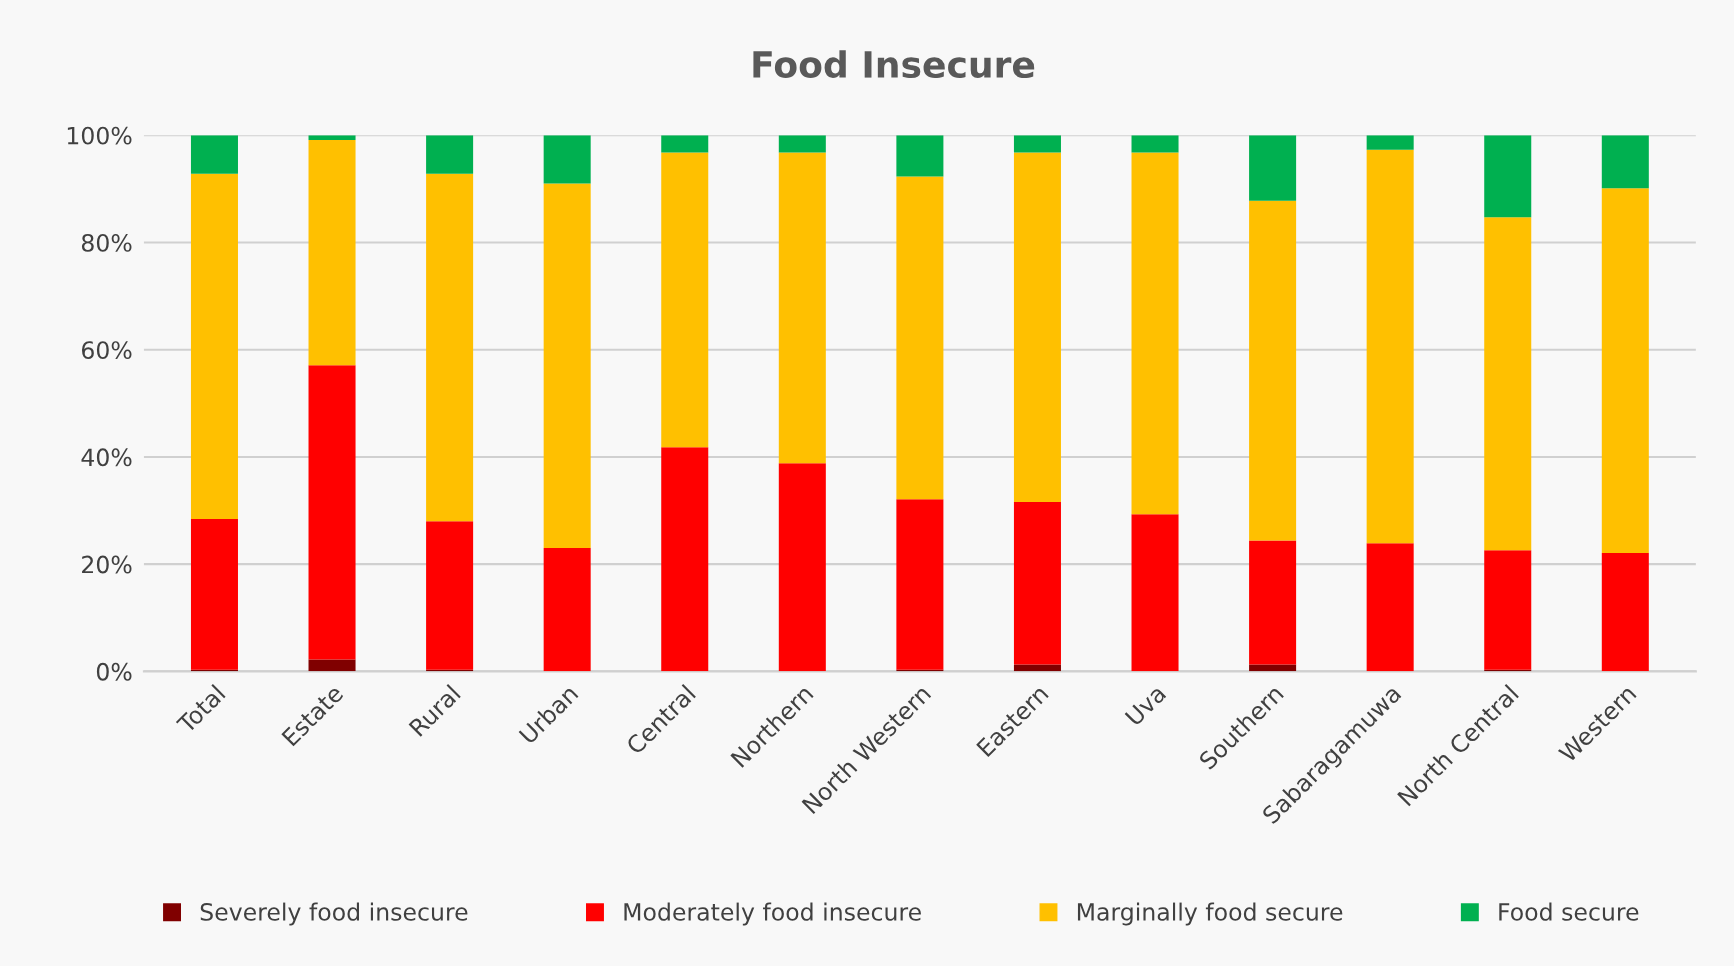 This screenshot has height=966, width=1734. What do you see at coordinates (106, 350) in the screenshot?
I see `y-tick-label: 60%` at bounding box center [106, 350].